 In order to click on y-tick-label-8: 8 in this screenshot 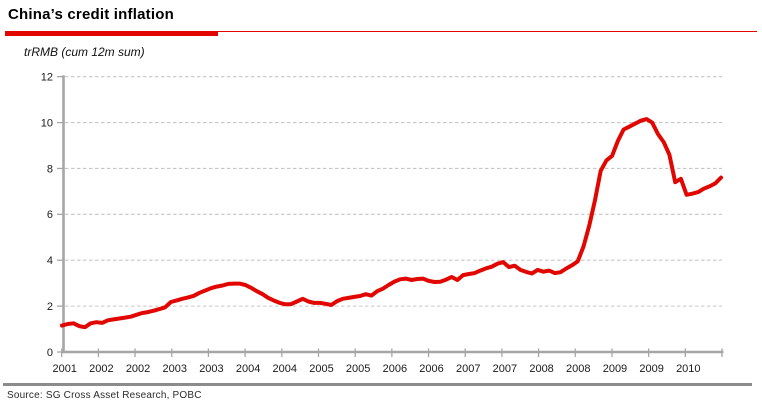, I will do `click(50, 169)`.